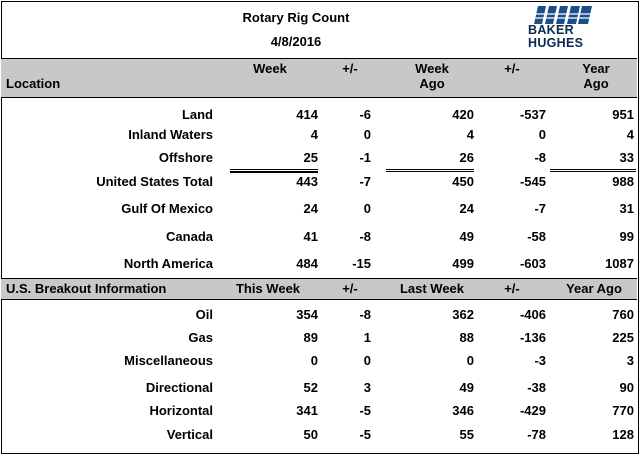  What do you see at coordinates (181, 410) in the screenshot?
I see `row-label: Horizontal` at bounding box center [181, 410].